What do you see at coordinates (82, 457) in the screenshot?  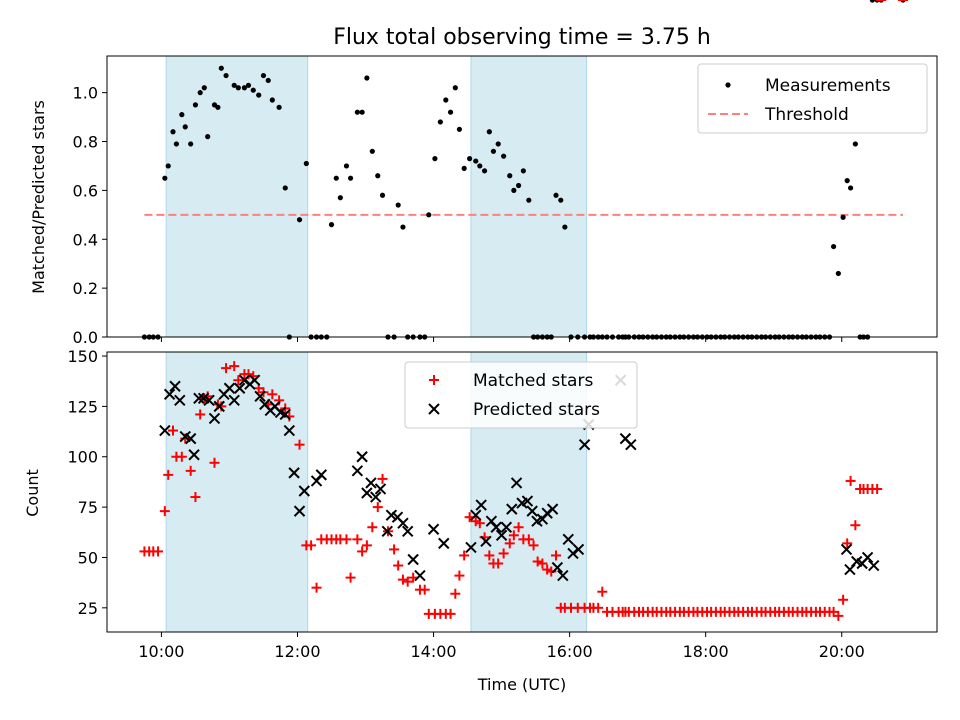 I see `bottom-ytick-label: 100` at bounding box center [82, 457].